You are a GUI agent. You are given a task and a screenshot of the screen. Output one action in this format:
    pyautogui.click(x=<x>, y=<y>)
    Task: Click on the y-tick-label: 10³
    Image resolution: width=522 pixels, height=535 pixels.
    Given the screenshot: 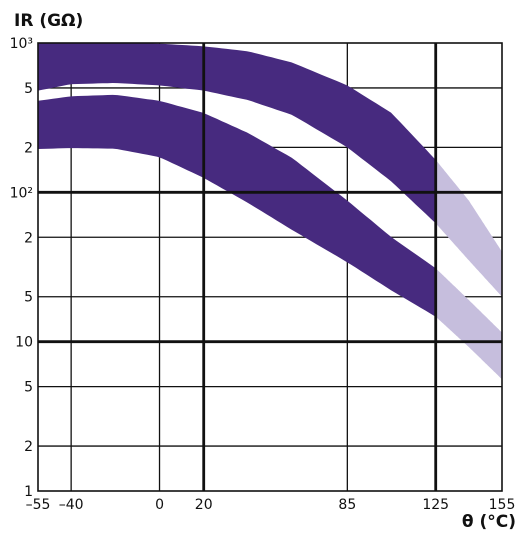 What is the action you would take?
    pyautogui.click(x=21, y=44)
    